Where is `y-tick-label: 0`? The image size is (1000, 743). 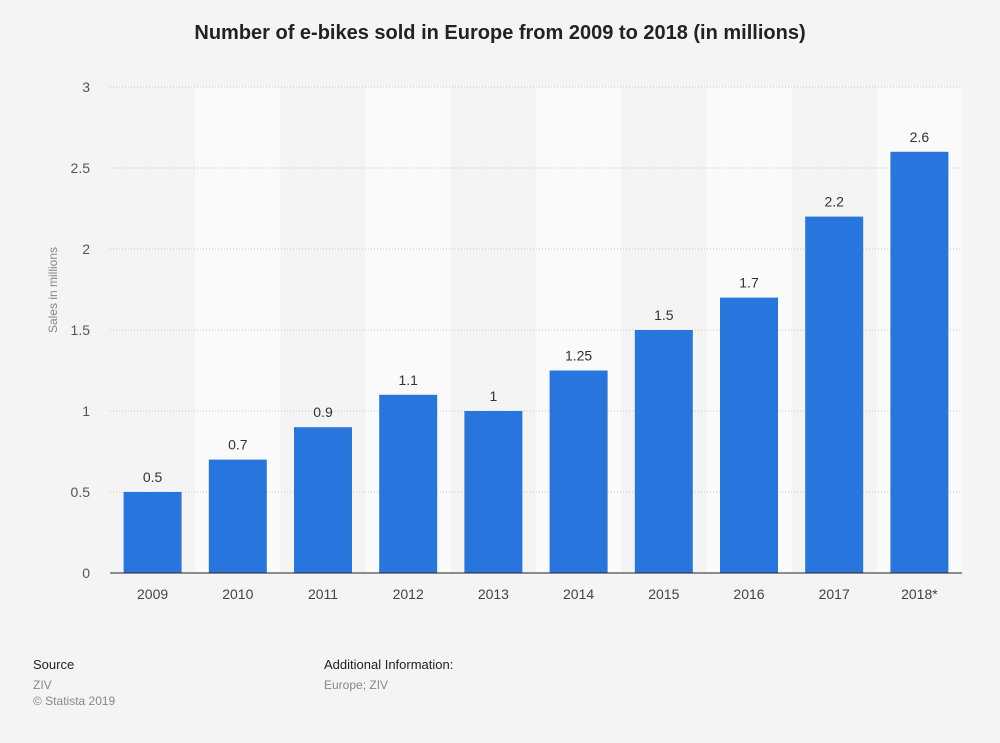
y-tick-label: 0 is located at coordinates (86, 573).